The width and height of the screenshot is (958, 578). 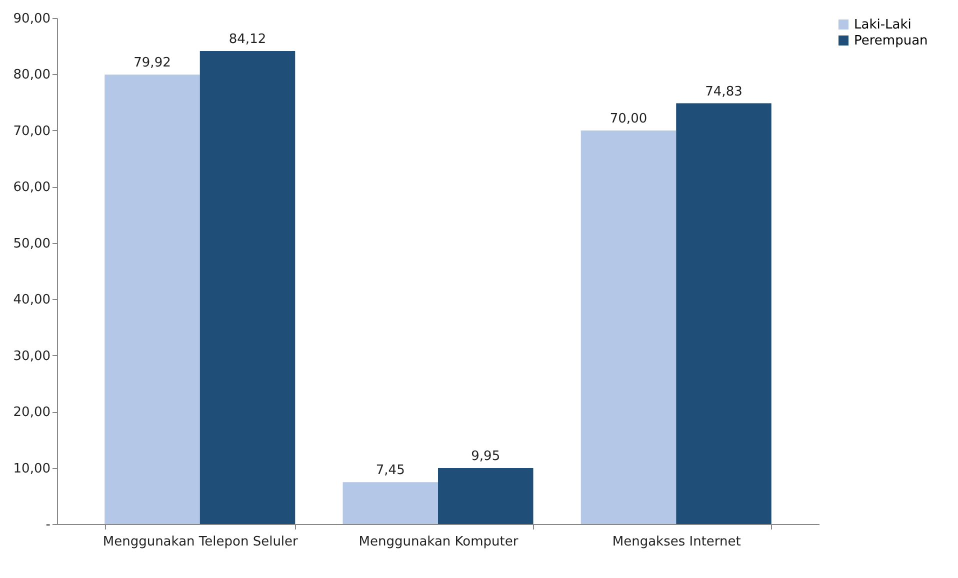 What do you see at coordinates (31, 468) in the screenshot?
I see `y-tick-label: 10,00` at bounding box center [31, 468].